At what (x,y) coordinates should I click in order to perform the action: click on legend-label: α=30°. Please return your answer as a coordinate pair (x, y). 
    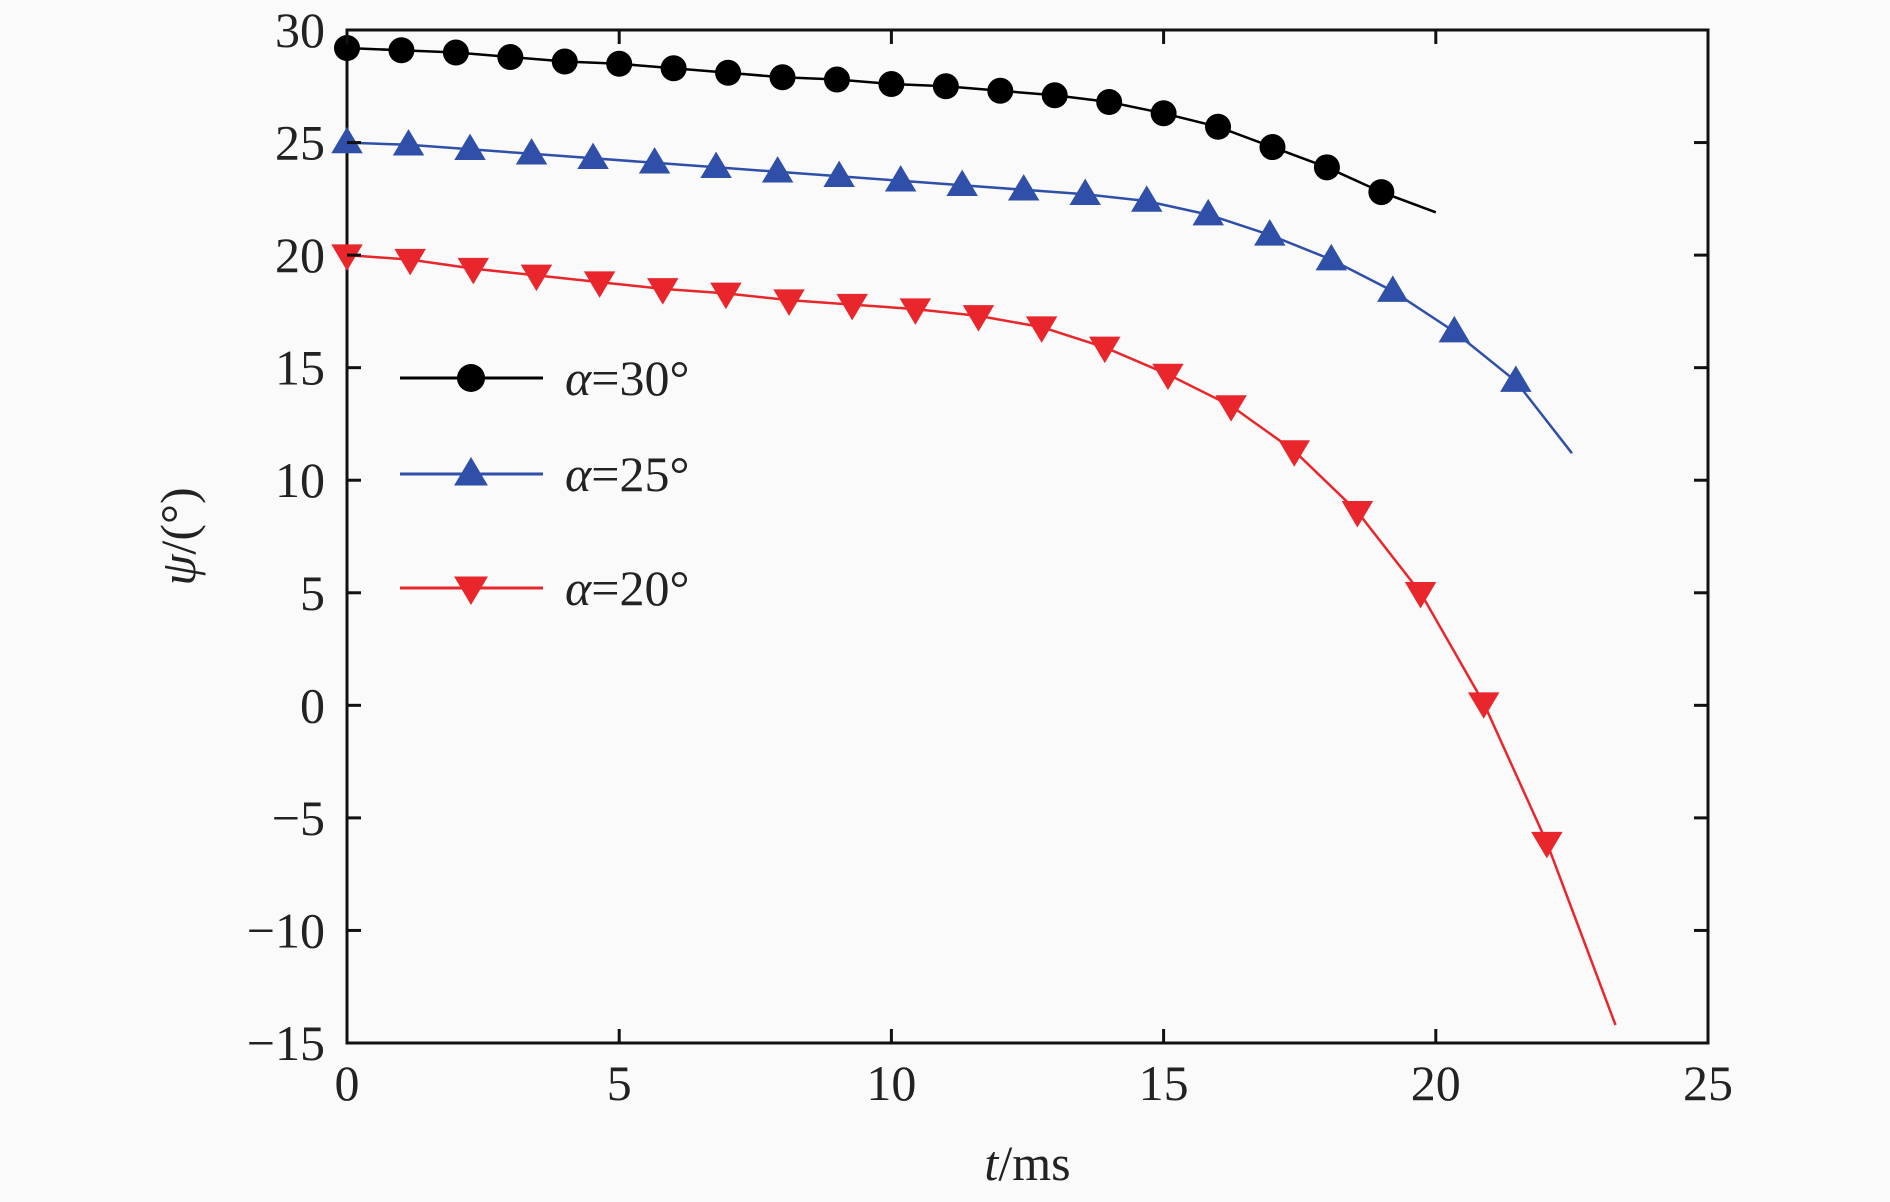
    Looking at the image, I should click on (627, 378).